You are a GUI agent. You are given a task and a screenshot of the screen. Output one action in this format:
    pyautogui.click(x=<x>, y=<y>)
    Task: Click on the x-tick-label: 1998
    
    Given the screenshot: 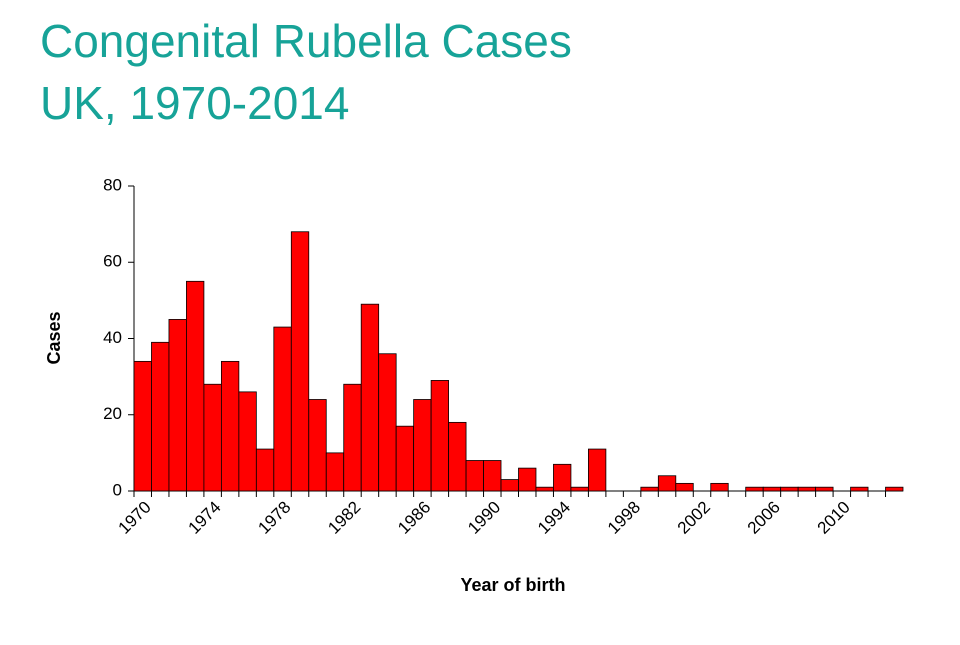 What is the action you would take?
    pyautogui.click(x=624, y=518)
    